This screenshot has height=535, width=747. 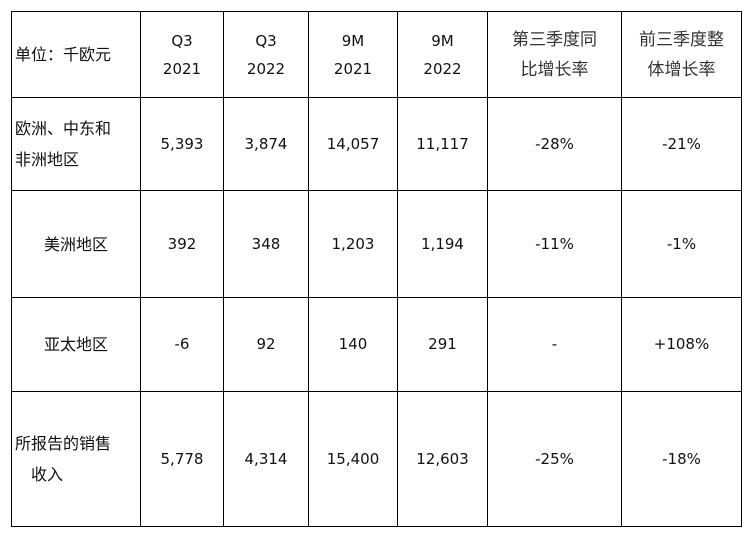 I want to click on row-label-line: 收入, so click(x=47, y=474).